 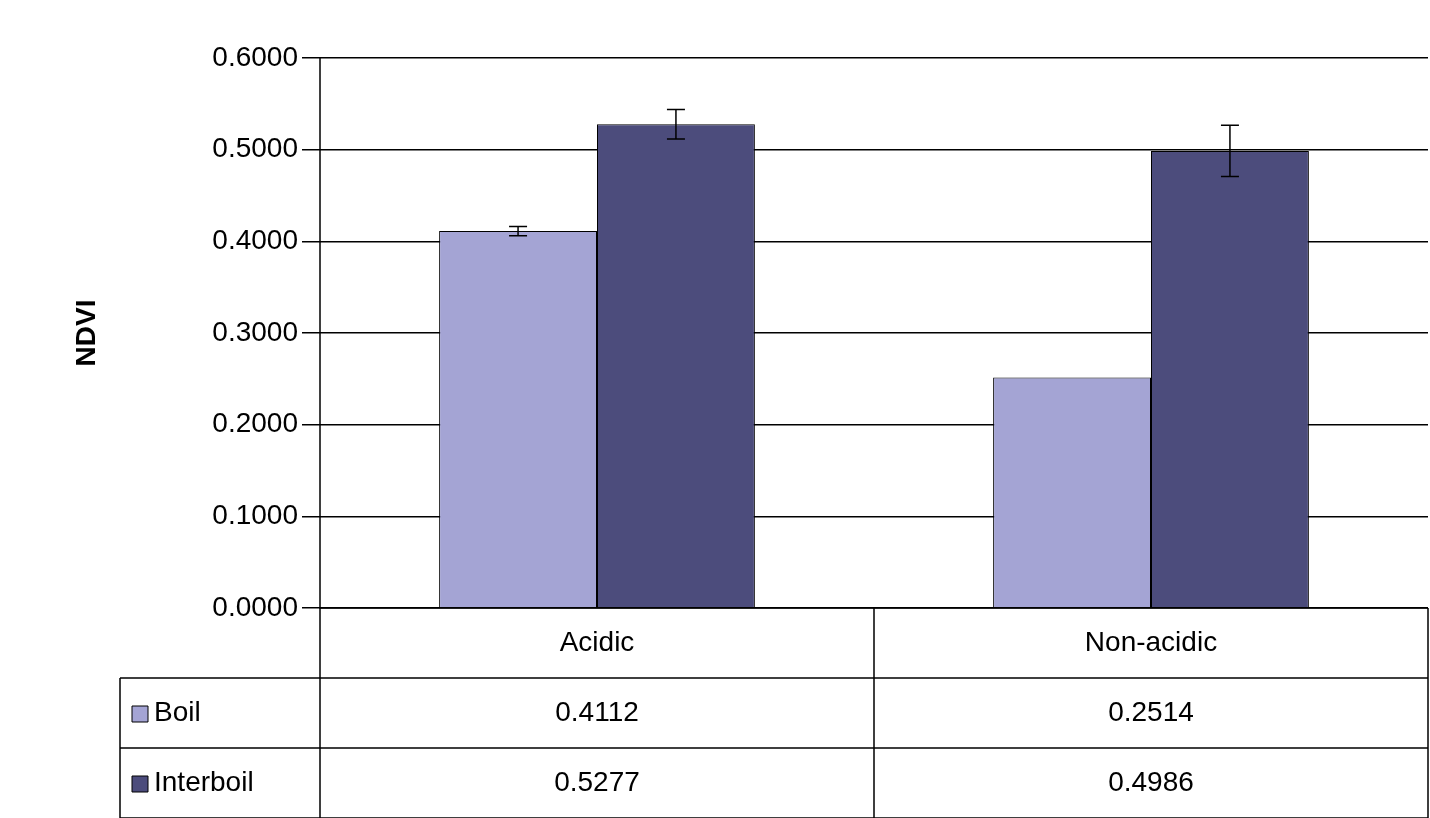 I want to click on y-tick-label: 0.3000, so click(x=255, y=331).